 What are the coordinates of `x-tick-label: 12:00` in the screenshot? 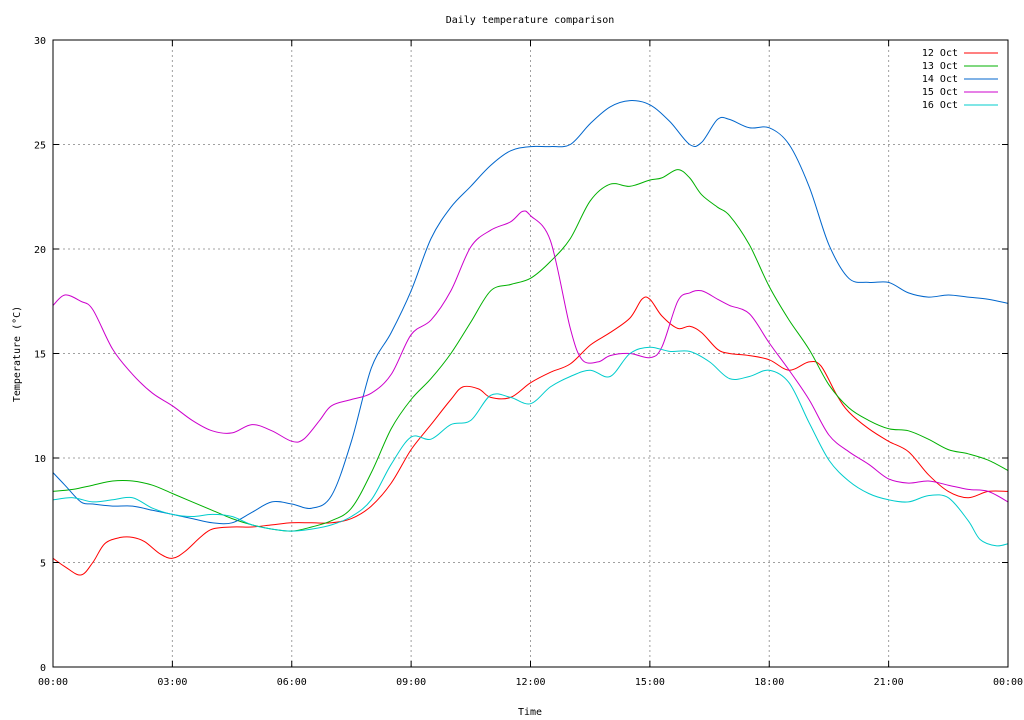 It's located at (530, 682).